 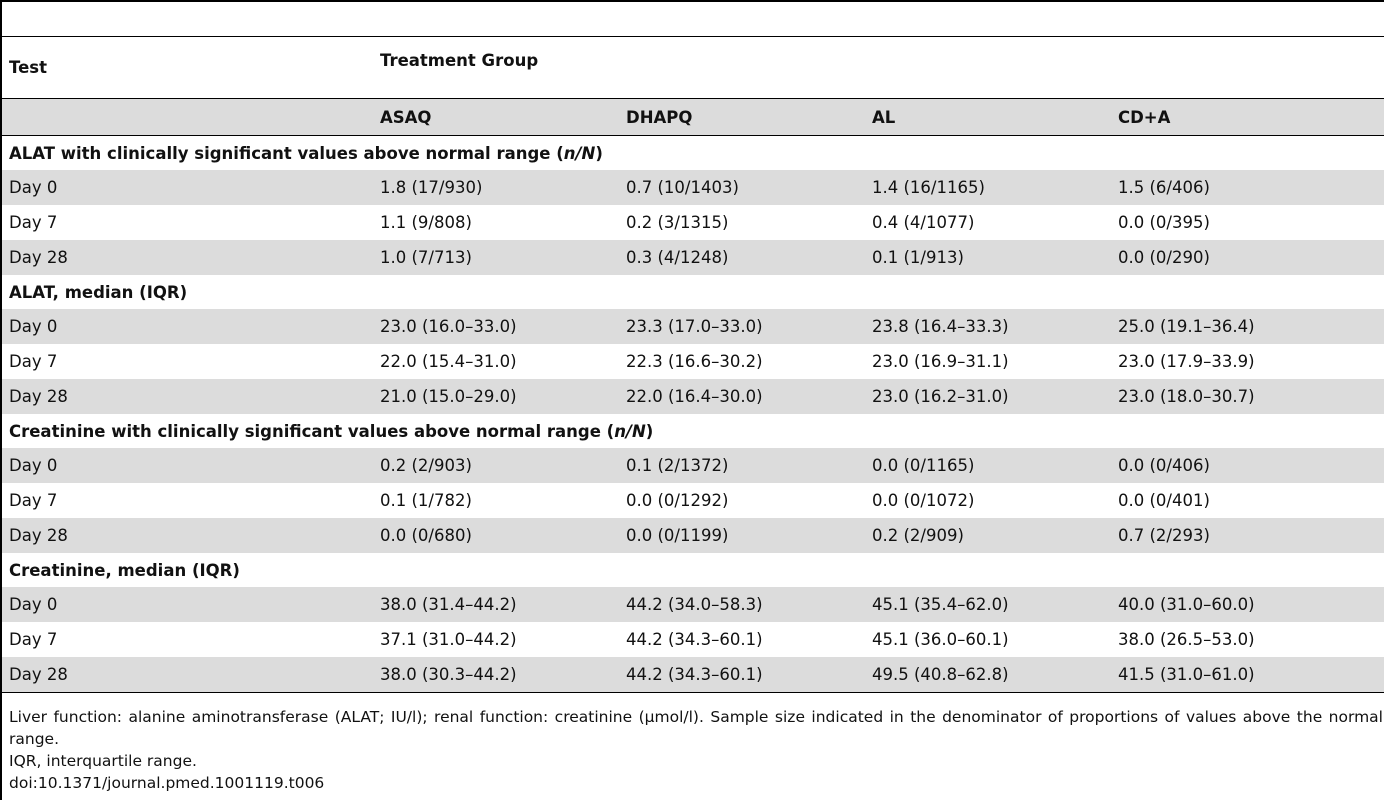 I want to click on cell-value: 38.0 (31.4–44.2), so click(x=496, y=604).